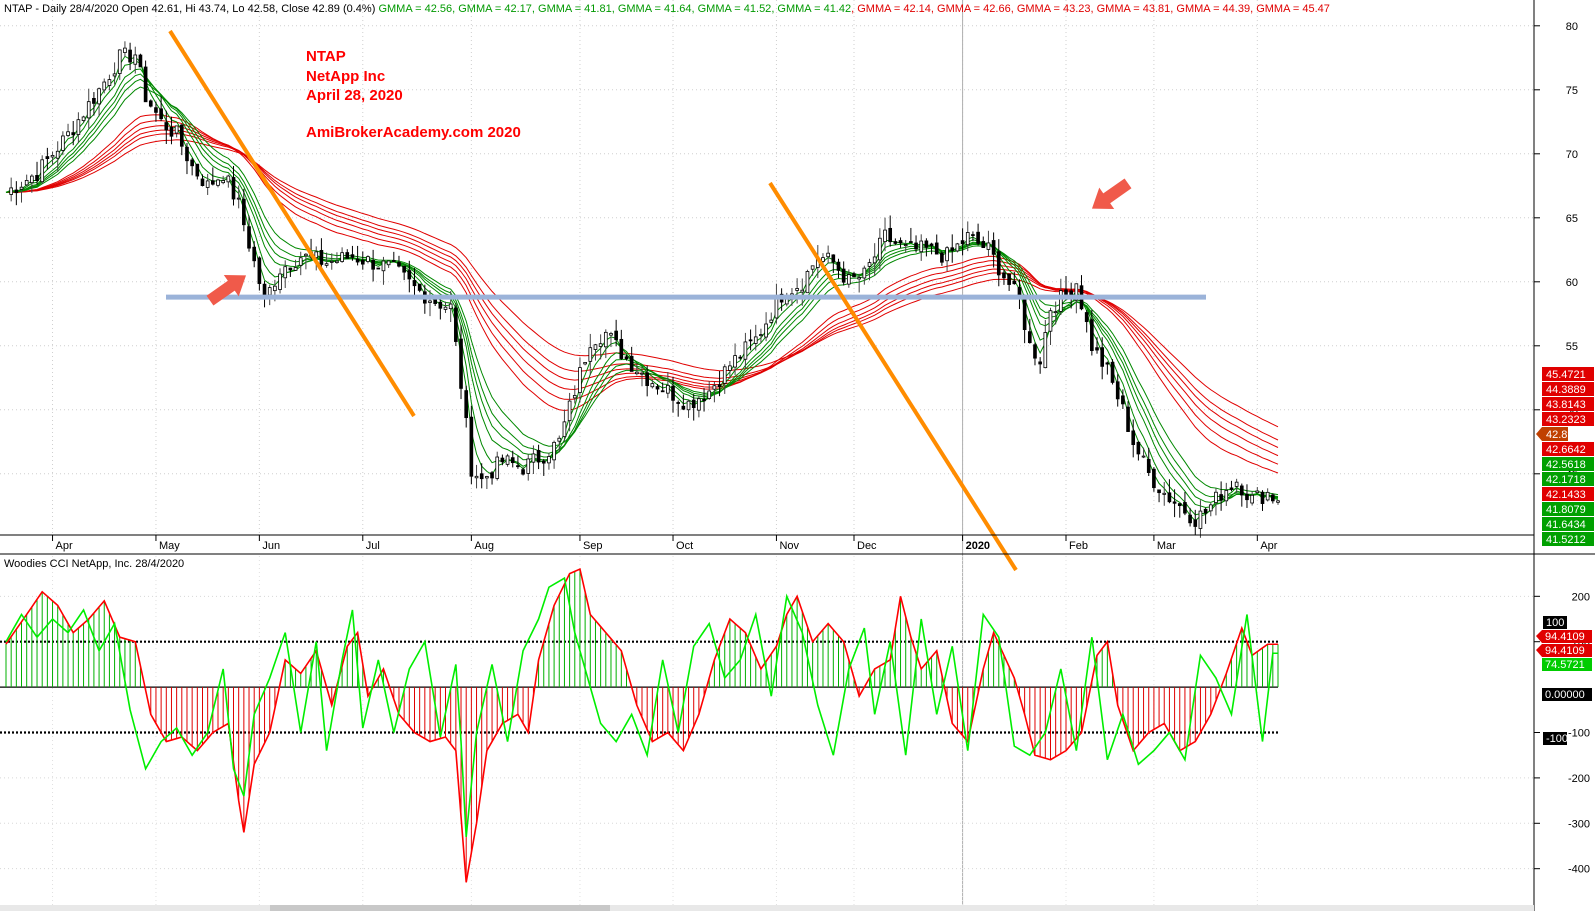 The width and height of the screenshot is (1595, 911). What do you see at coordinates (652, 9) in the screenshot?
I see `header-gmma-4: , GMMA = 41.64` at bounding box center [652, 9].